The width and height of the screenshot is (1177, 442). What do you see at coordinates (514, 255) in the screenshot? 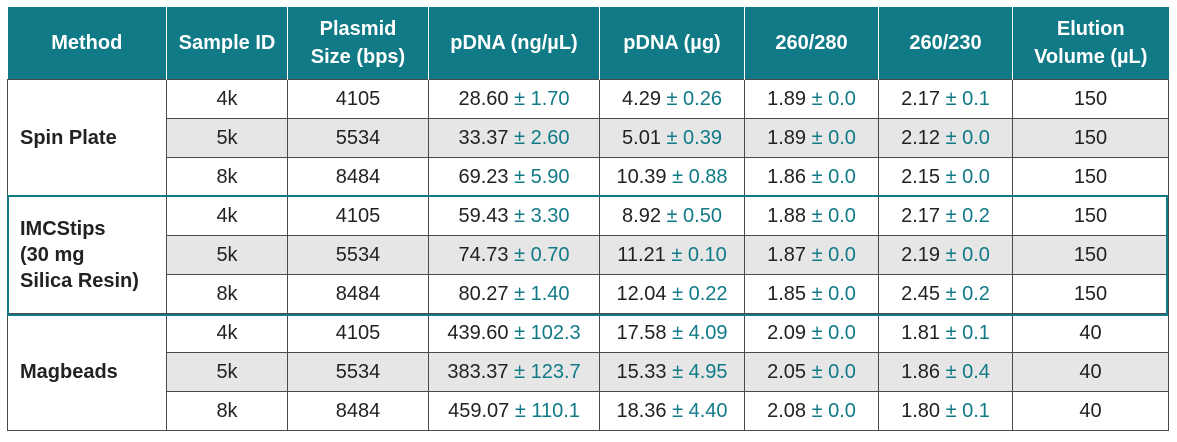
I see `pdna-conc-cell: 74.73 ± 0.70` at bounding box center [514, 255].